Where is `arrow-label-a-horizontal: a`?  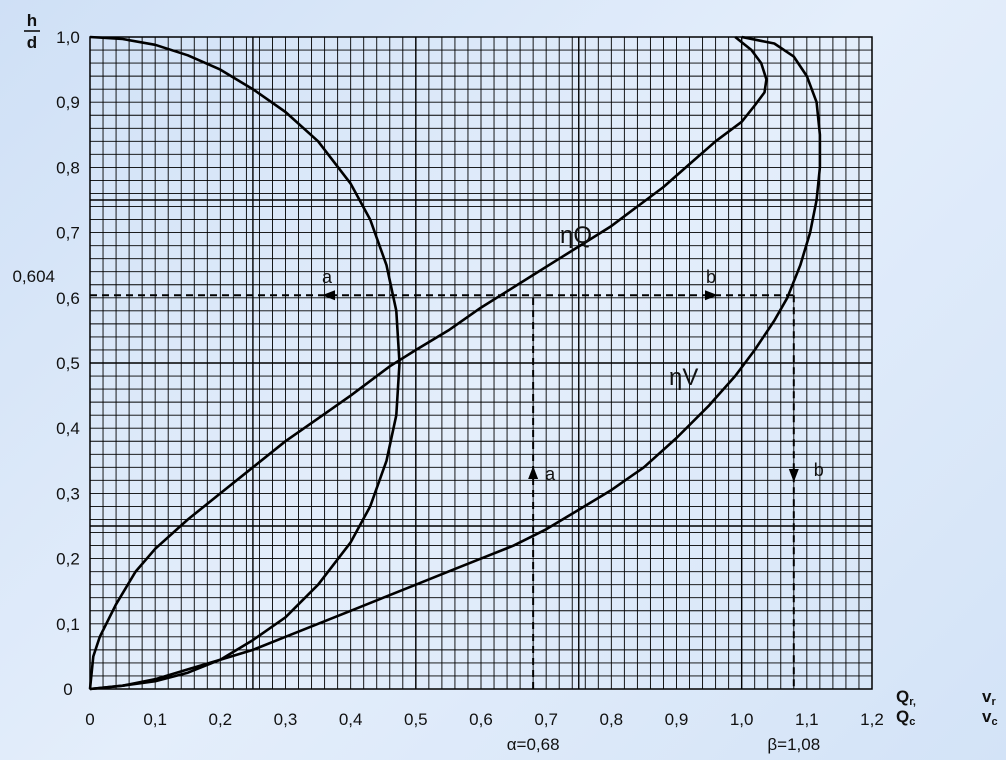
arrow-label-a-horizontal: a is located at coordinates (327, 277).